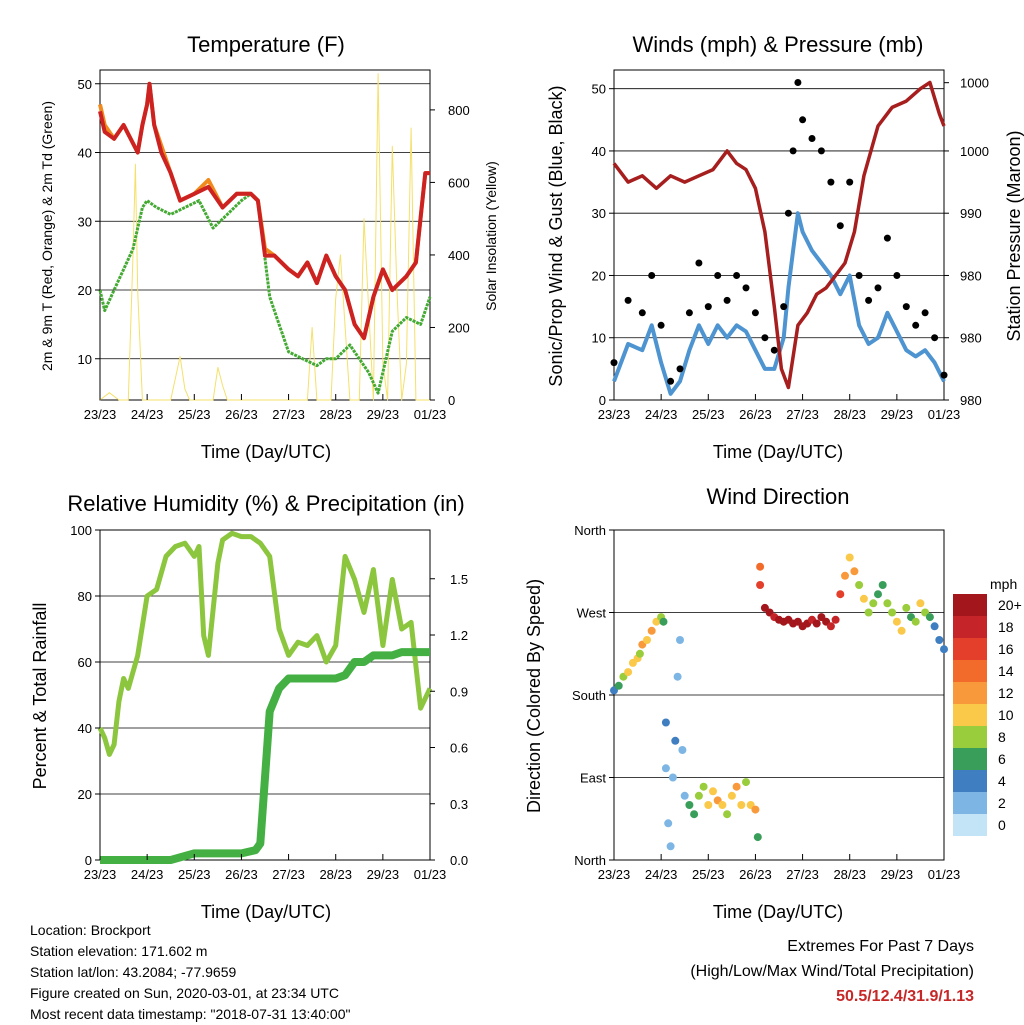  I want to click on extremes-heading: Extremes For Past 7 Days, so click(880, 946).